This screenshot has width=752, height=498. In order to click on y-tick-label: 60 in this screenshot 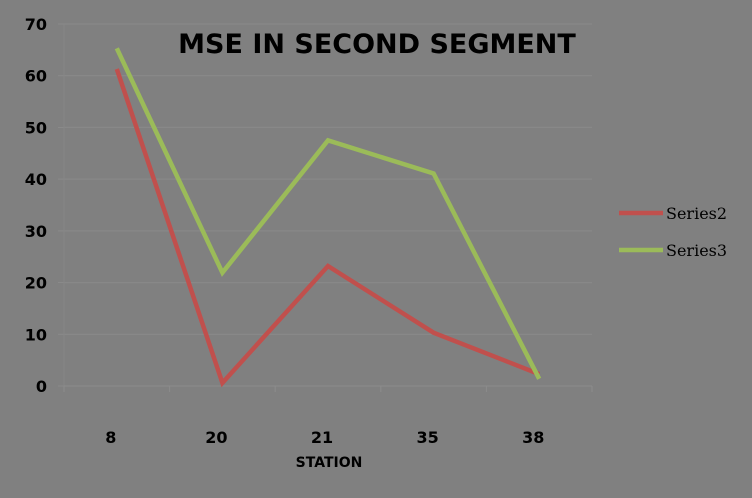, I will do `click(36, 76)`.